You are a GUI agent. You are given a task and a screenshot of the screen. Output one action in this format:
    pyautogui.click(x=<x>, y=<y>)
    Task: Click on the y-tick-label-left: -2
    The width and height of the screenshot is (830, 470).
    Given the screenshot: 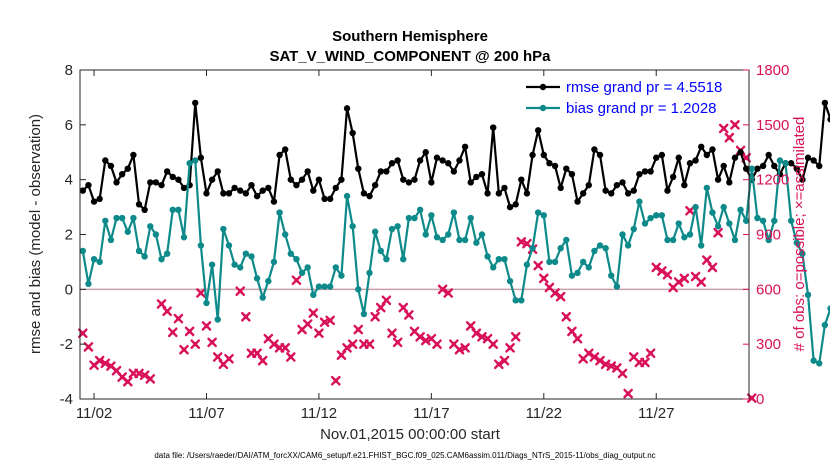 What is the action you would take?
    pyautogui.click(x=66, y=344)
    